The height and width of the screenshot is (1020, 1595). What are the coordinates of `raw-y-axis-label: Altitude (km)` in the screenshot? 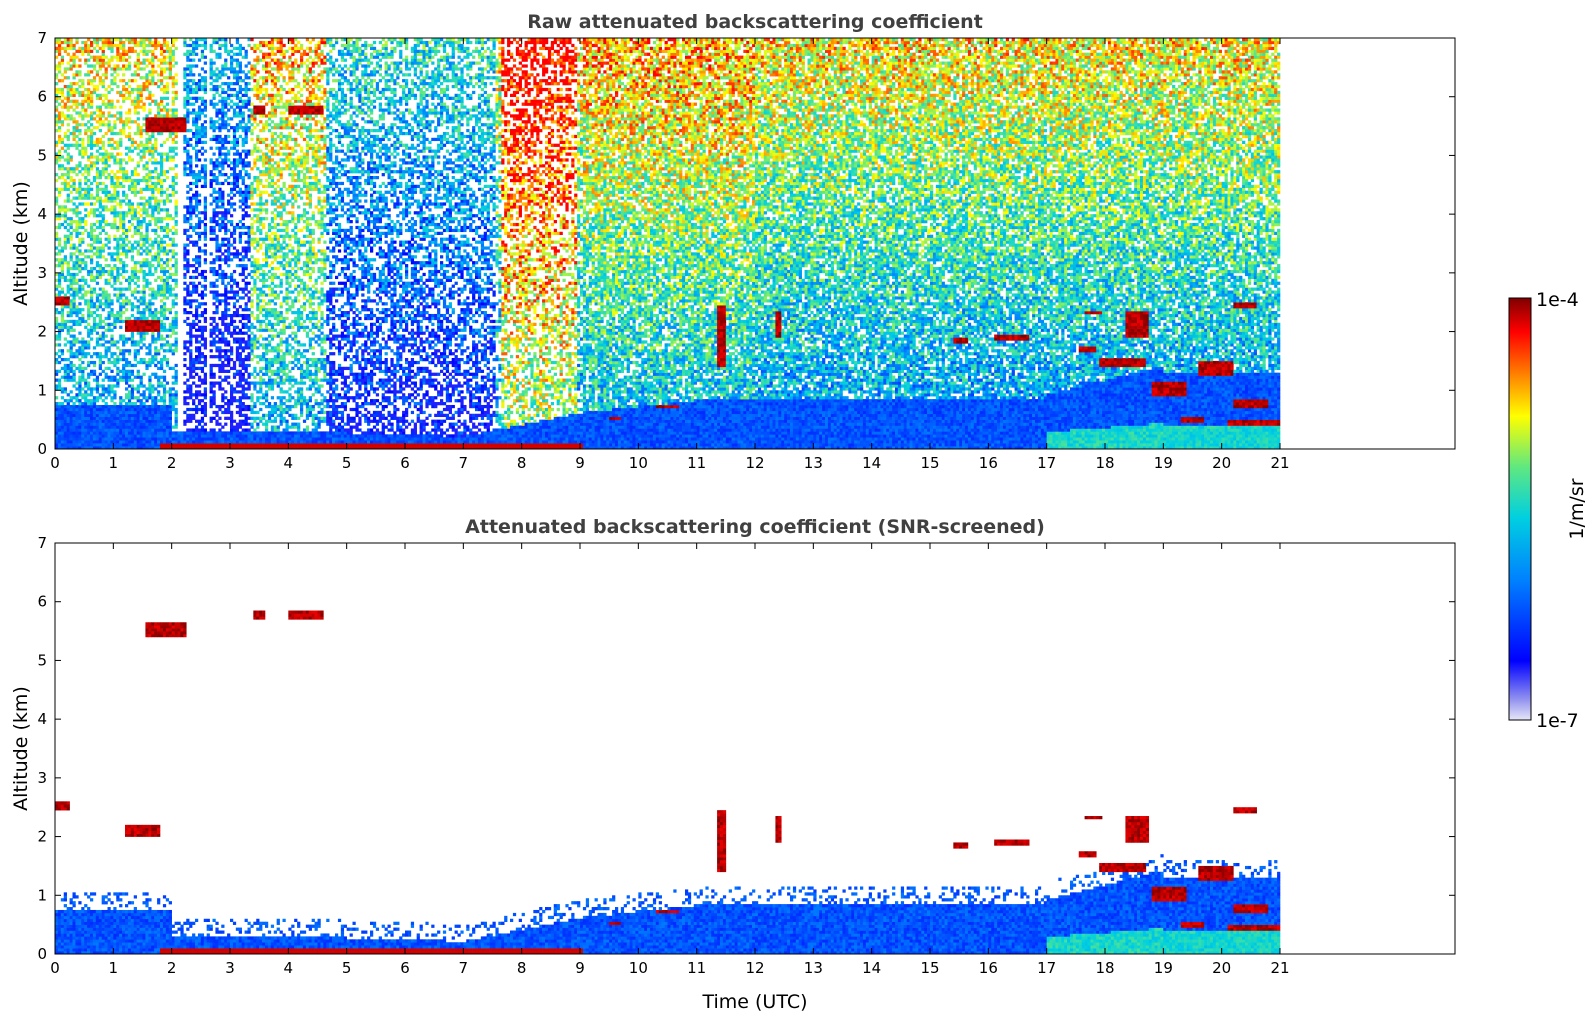 It's located at (21, 243).